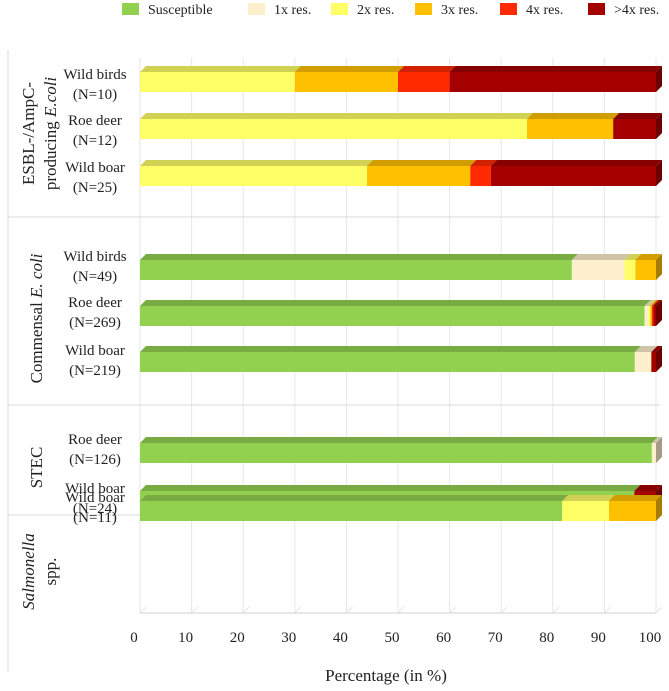 This screenshot has width=669, height=691. I want to click on category-n: (N=11), so click(95, 518).